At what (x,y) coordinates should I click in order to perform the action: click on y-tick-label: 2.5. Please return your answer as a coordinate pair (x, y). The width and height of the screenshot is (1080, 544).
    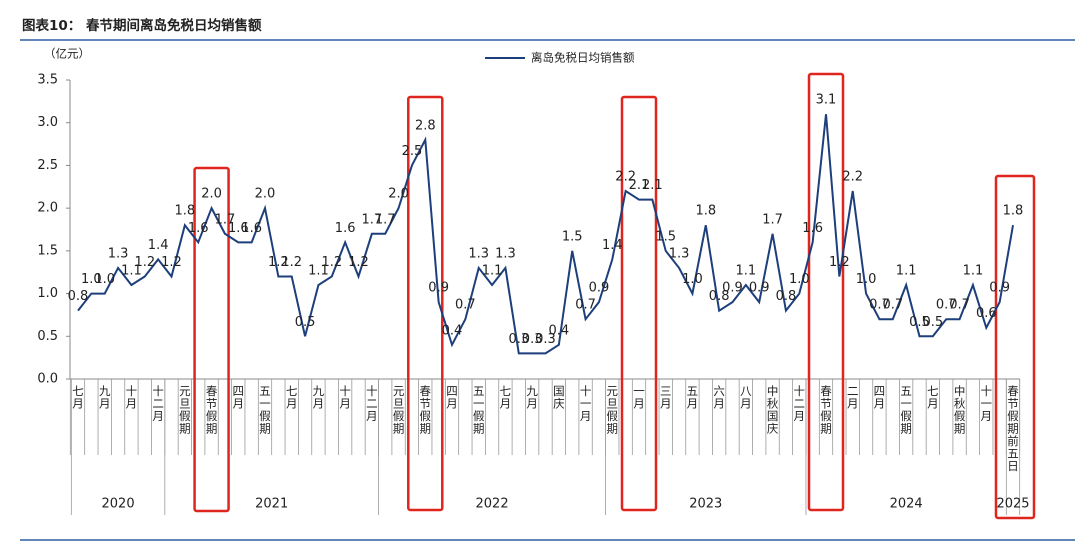
    Looking at the image, I should click on (47, 165).